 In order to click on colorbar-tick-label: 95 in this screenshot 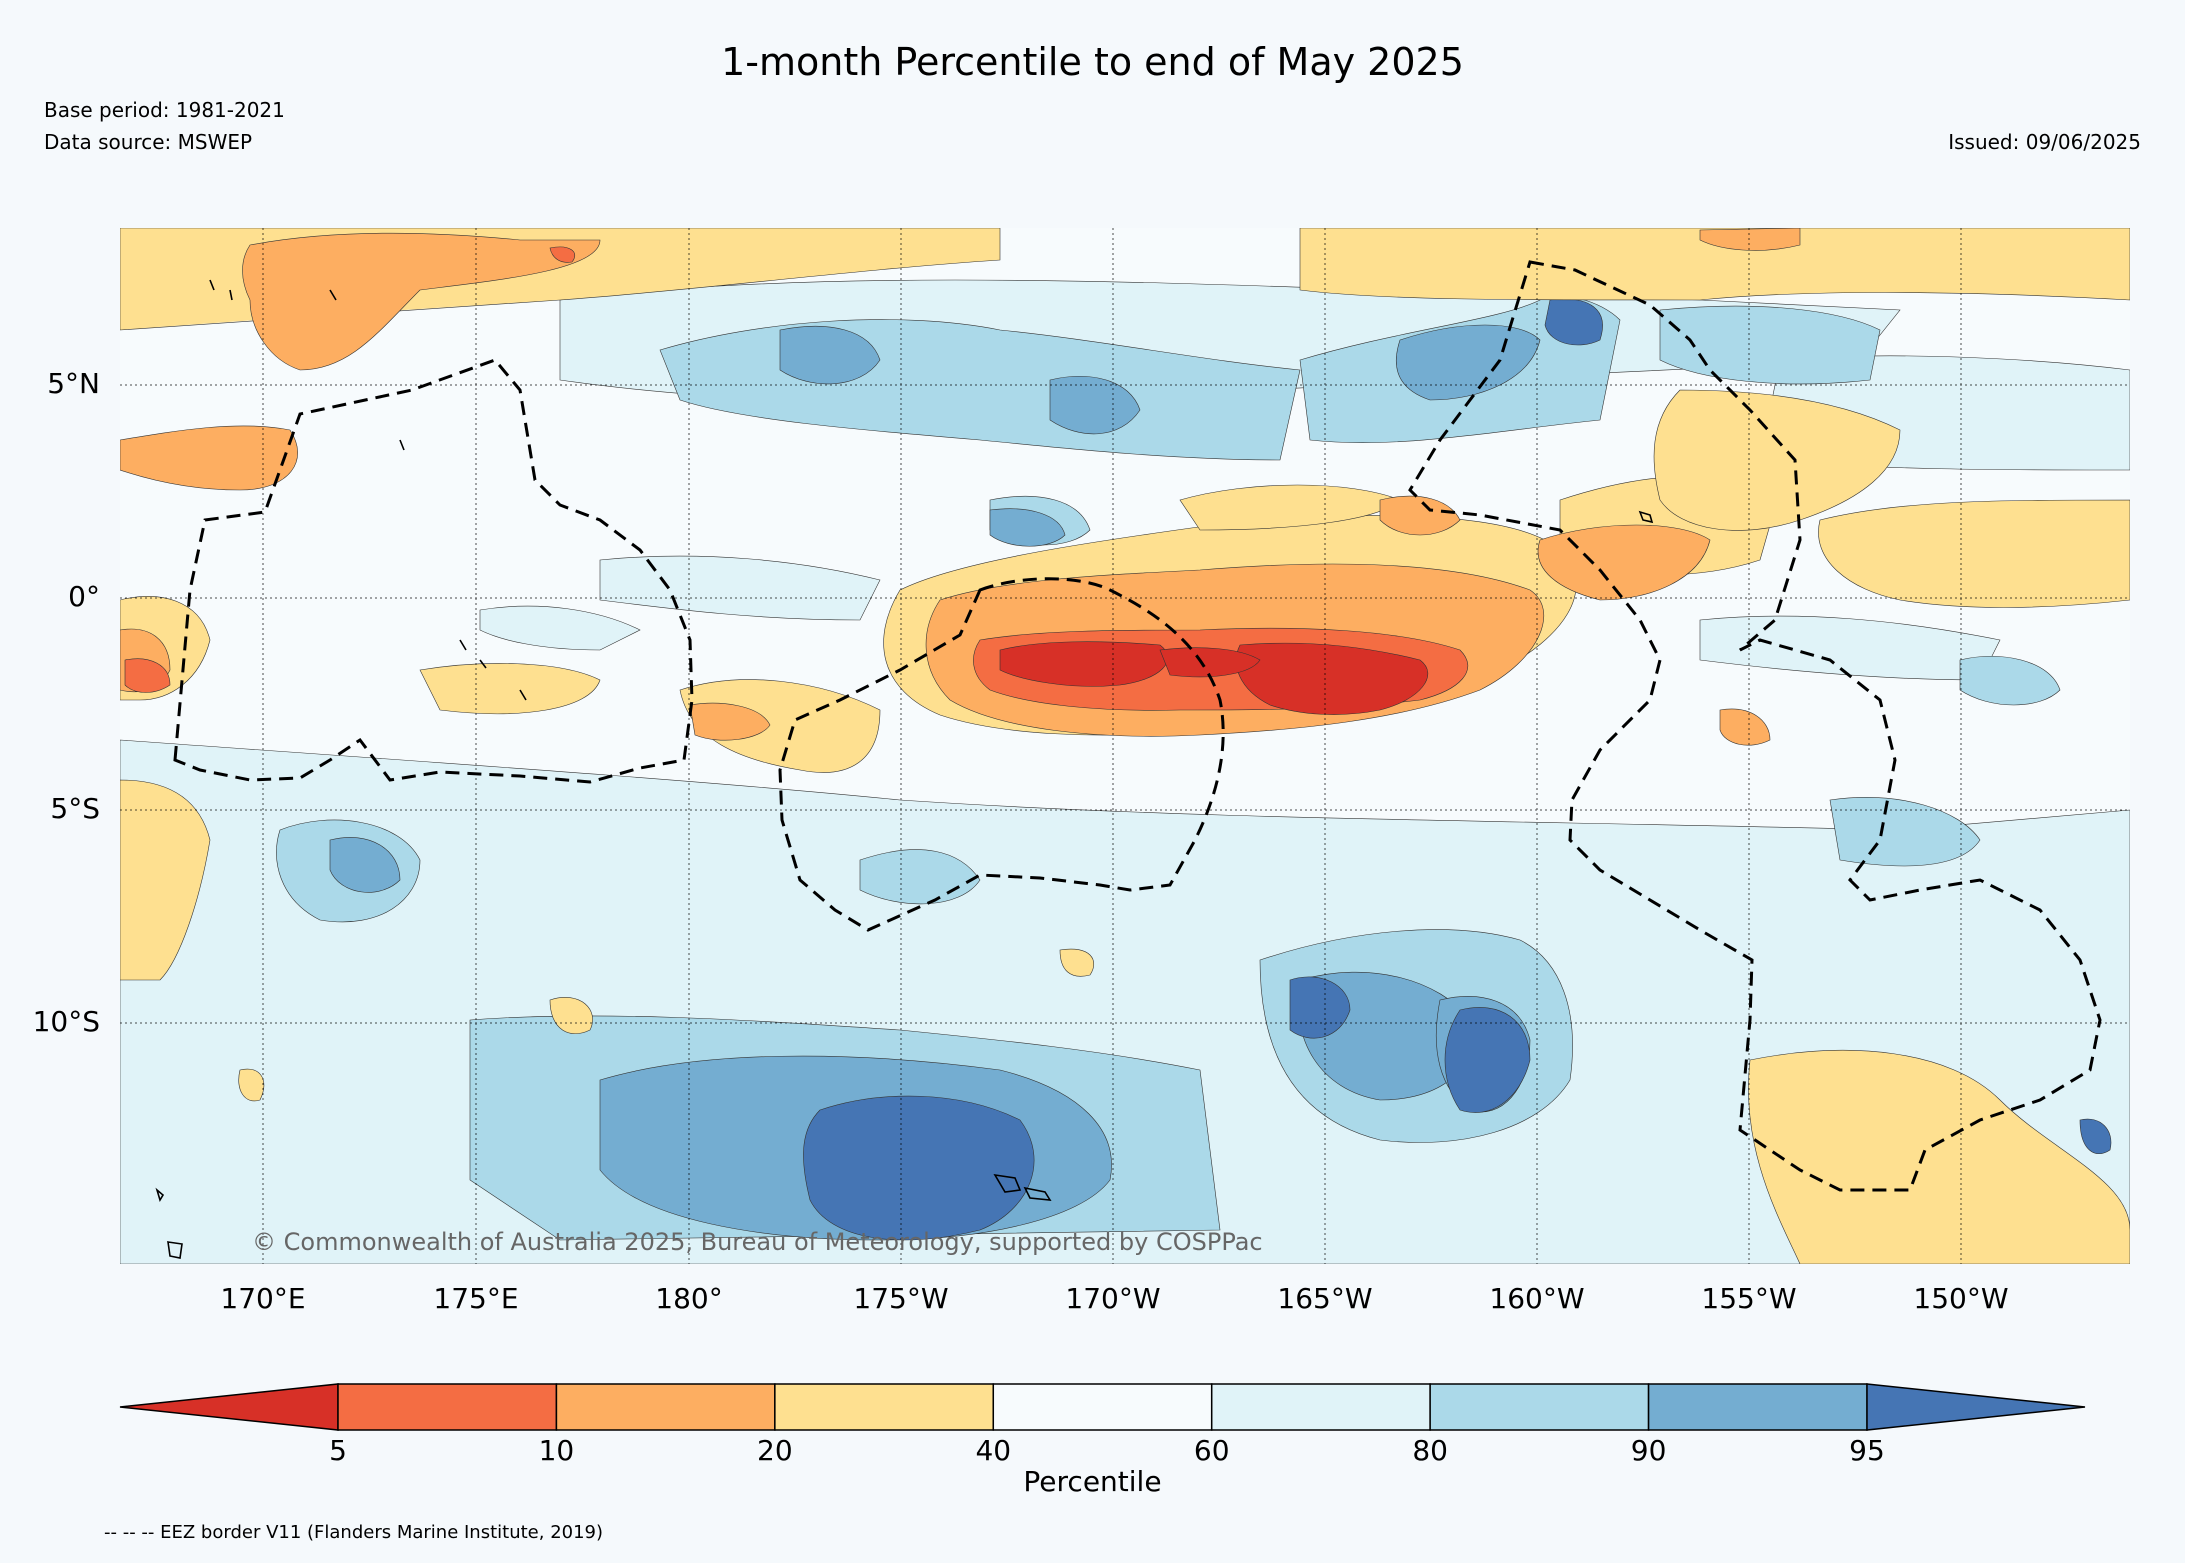, I will do `click(1867, 1450)`.